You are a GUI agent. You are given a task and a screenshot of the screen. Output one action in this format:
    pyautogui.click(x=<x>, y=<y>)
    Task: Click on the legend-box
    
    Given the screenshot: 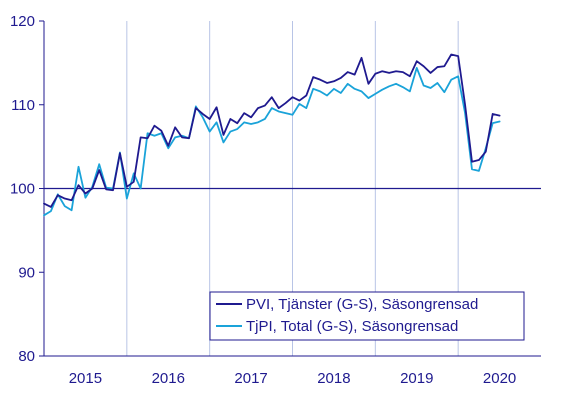 What is the action you would take?
    pyautogui.click(x=367, y=316)
    